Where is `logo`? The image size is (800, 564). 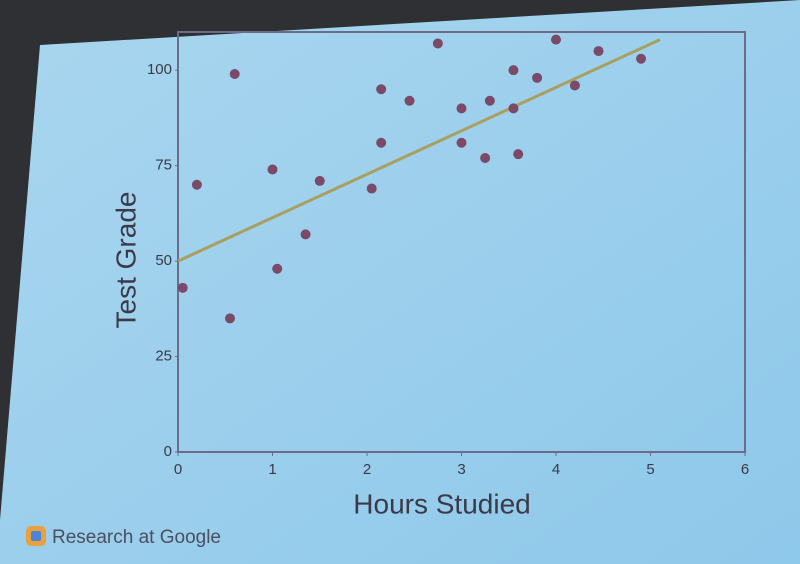
logo is located at coordinates (36, 536).